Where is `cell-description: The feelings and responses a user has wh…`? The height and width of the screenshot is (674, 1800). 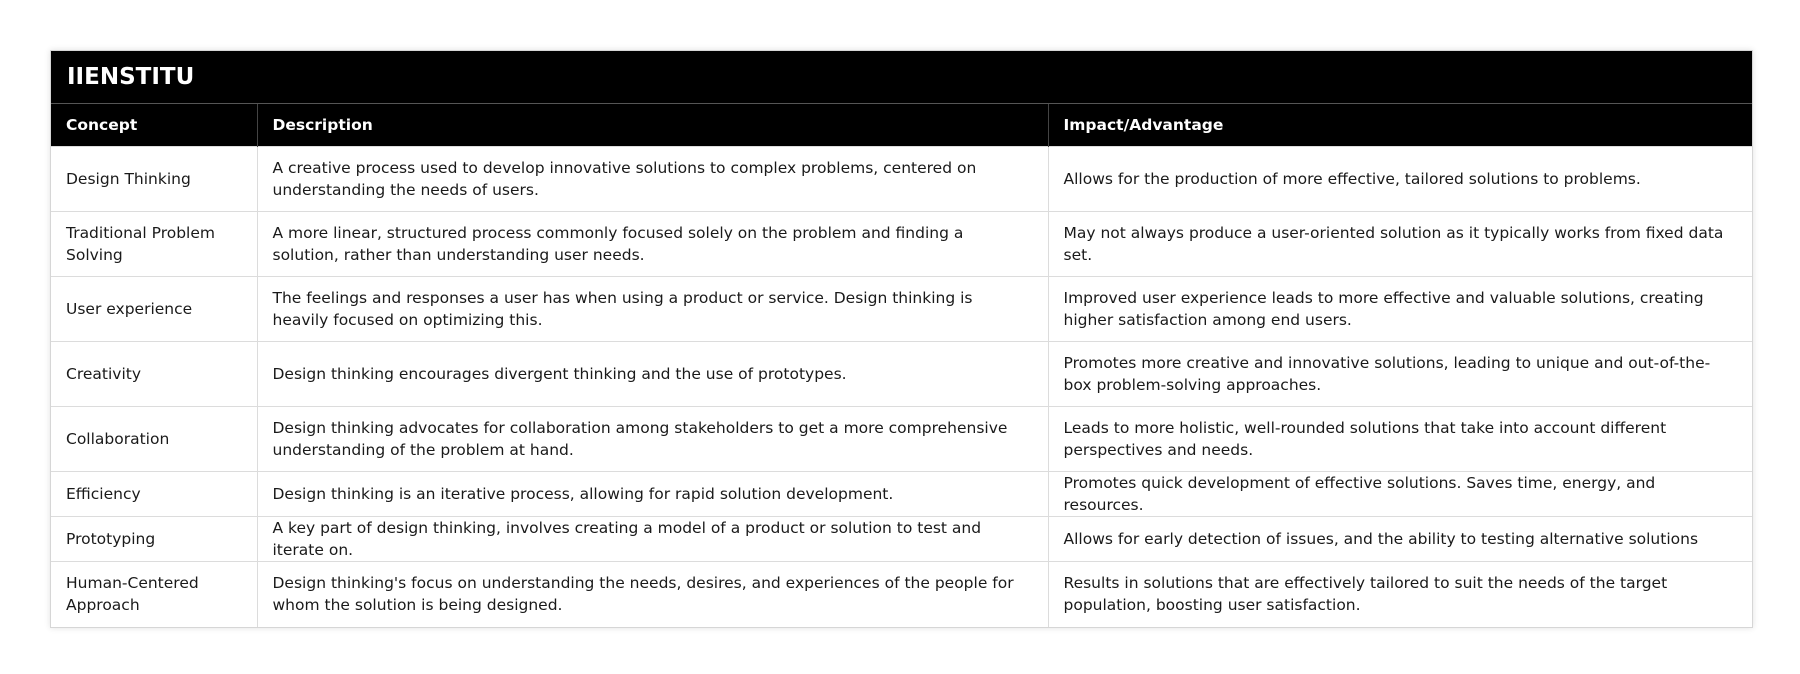
cell-description: The feelings and responses a user has wh… is located at coordinates (652, 309).